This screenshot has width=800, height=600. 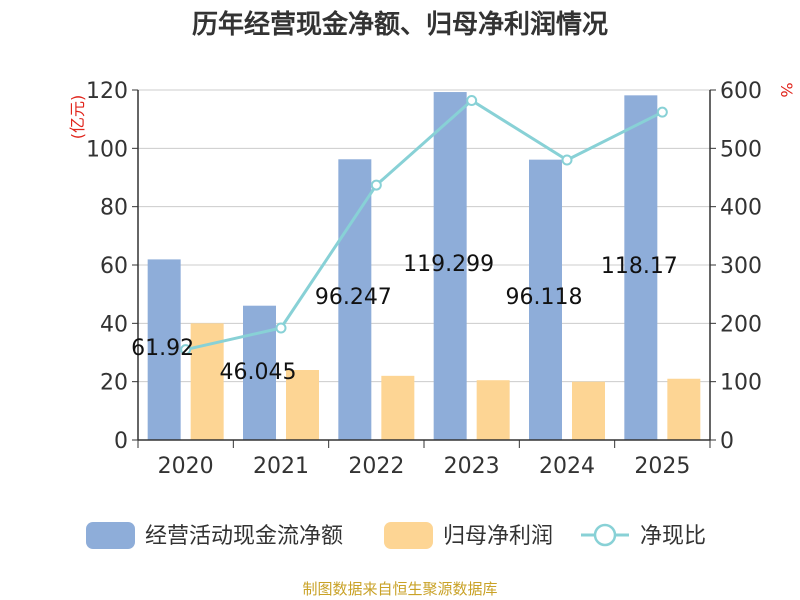 I want to click on x-tick-label: 2023, so click(x=472, y=466).